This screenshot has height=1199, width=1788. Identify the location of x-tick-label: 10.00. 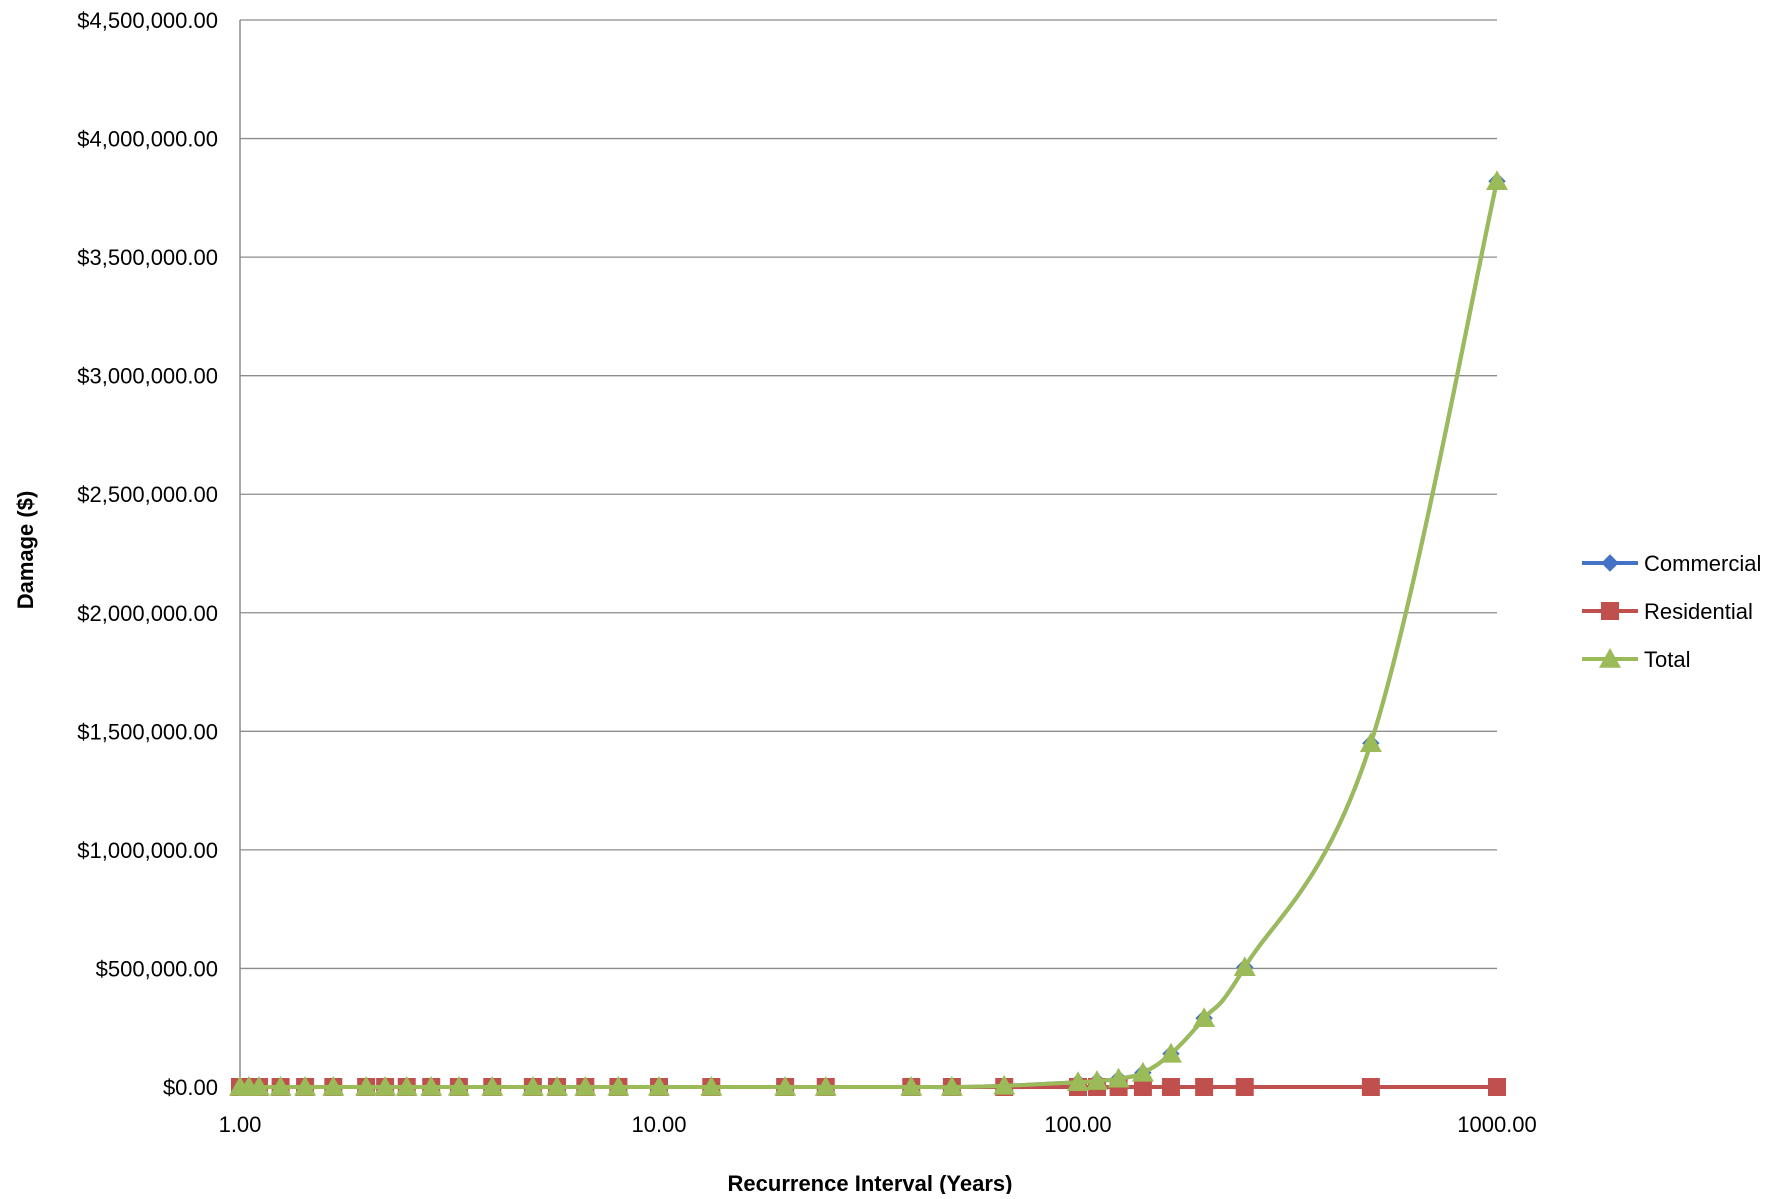
(658, 1124).